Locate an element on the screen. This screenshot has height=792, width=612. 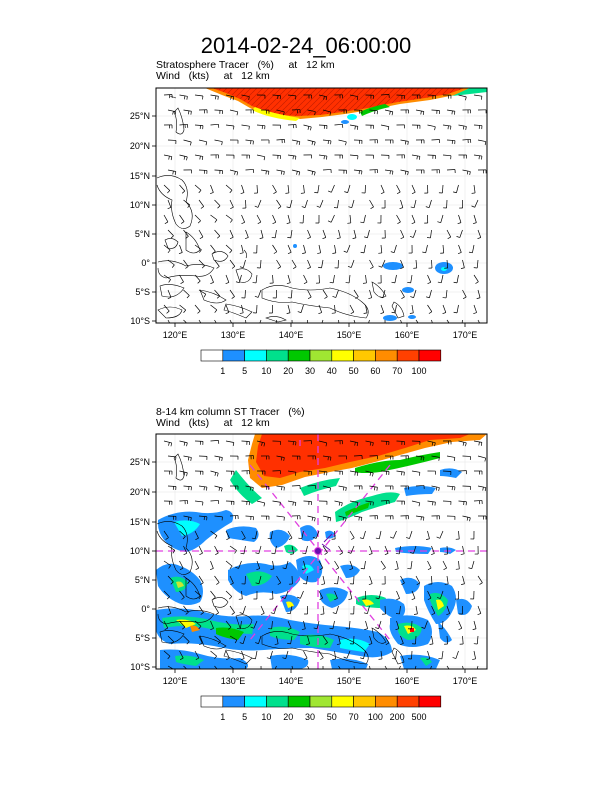
page-title: 2014-02-24_06:00:00 is located at coordinates (306, 45).